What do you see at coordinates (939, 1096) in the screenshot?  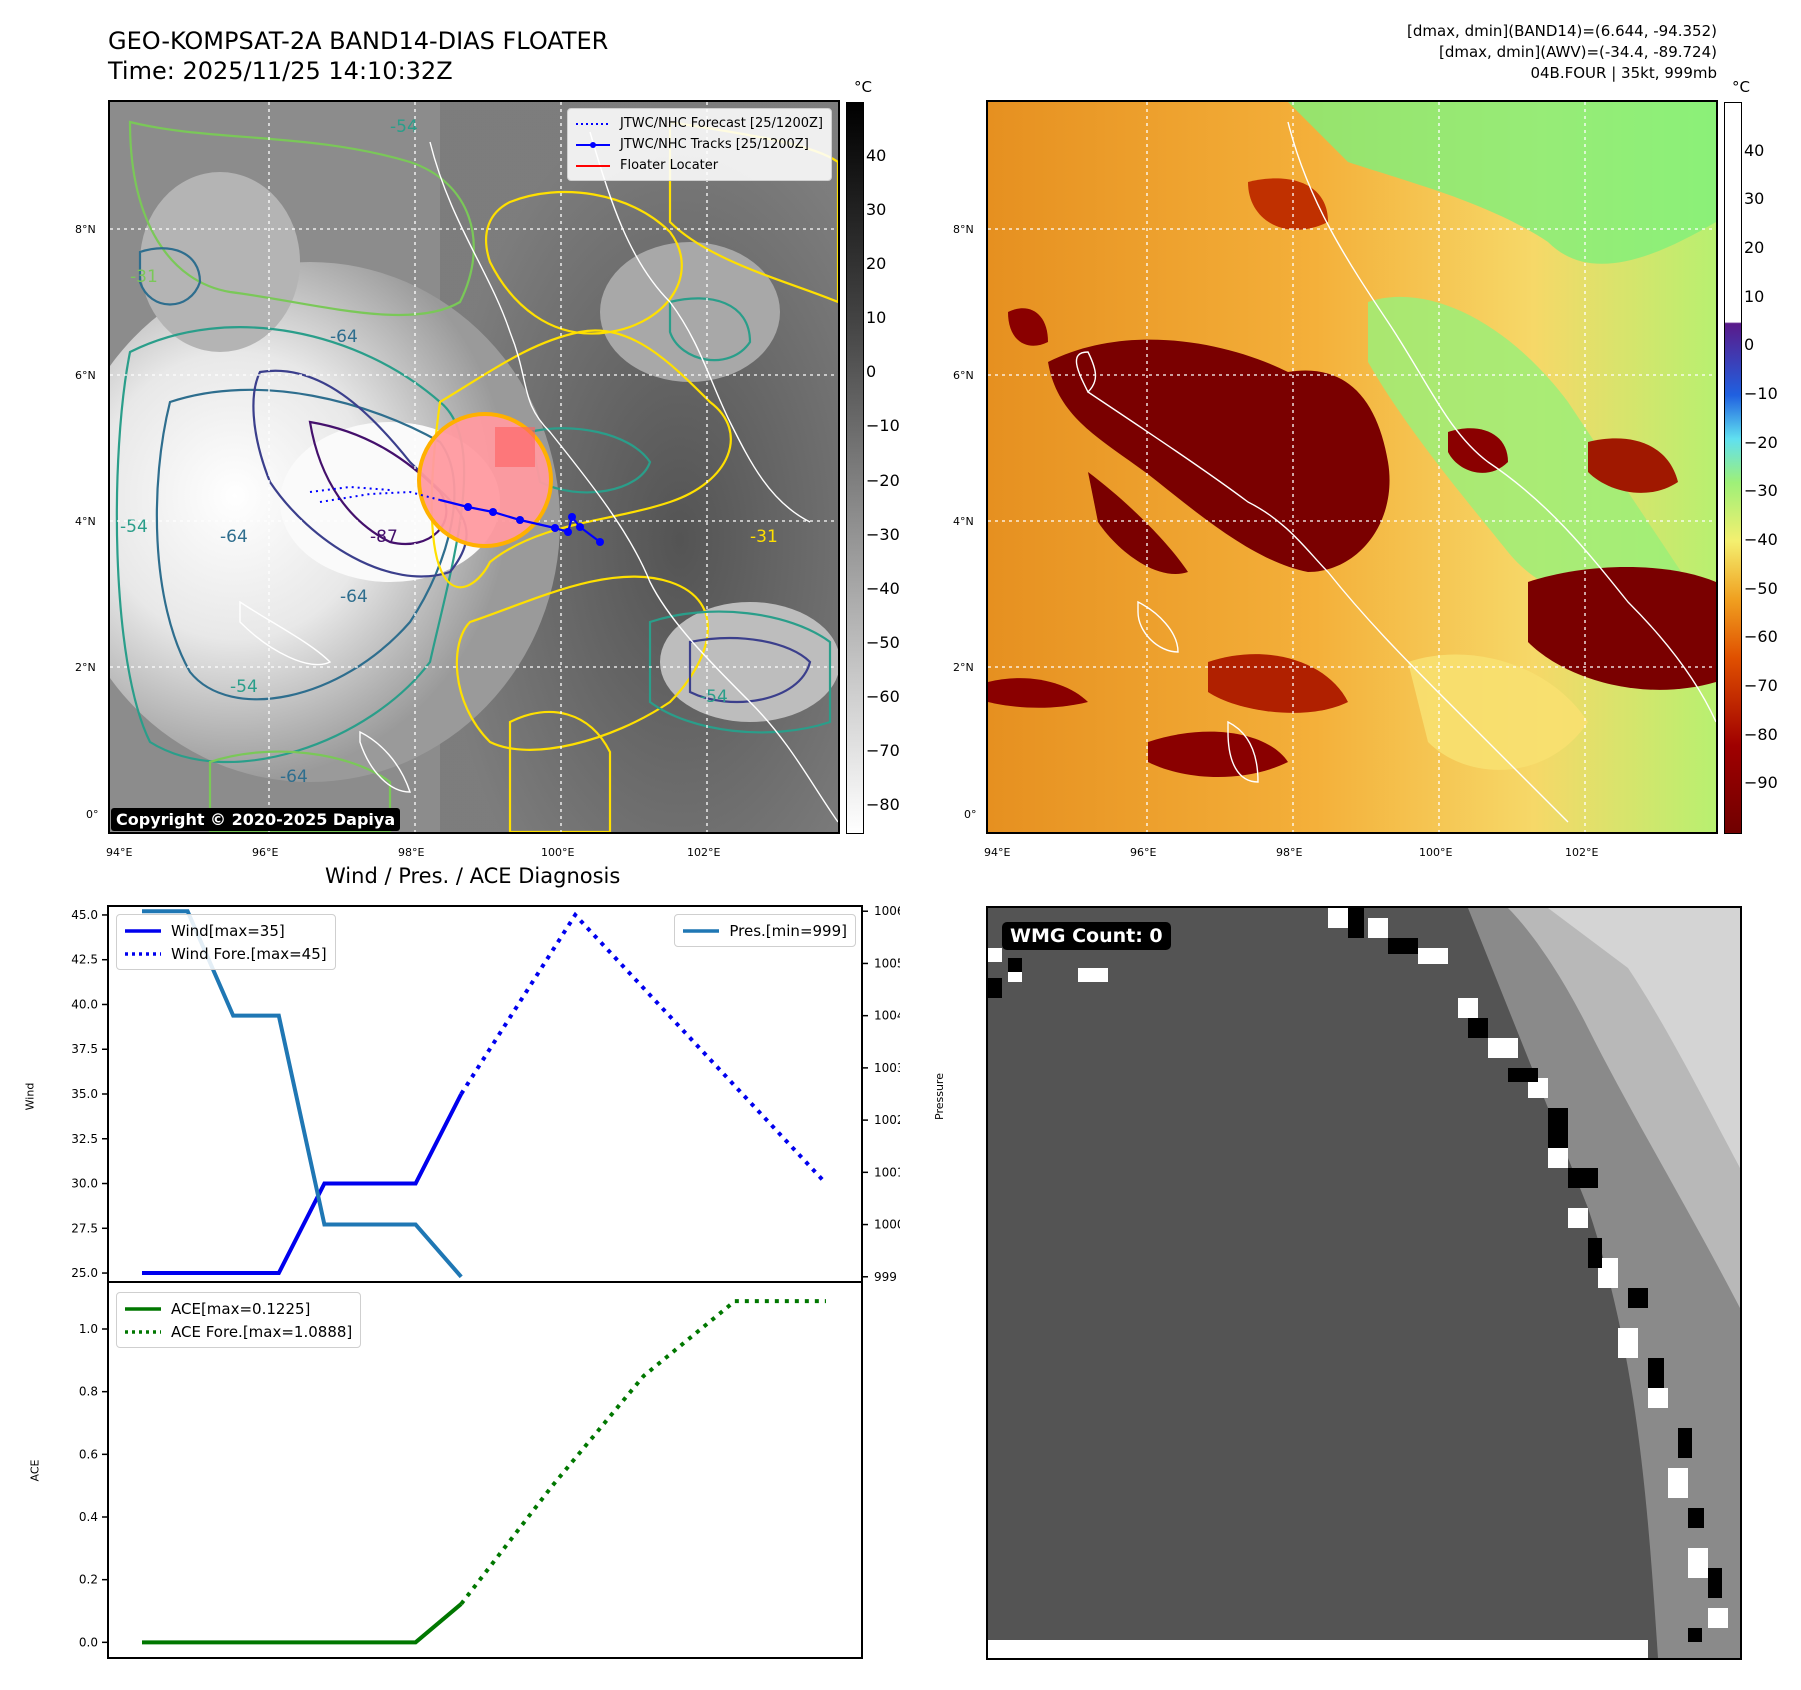 I see `pressure-axis-label: Pressure` at bounding box center [939, 1096].